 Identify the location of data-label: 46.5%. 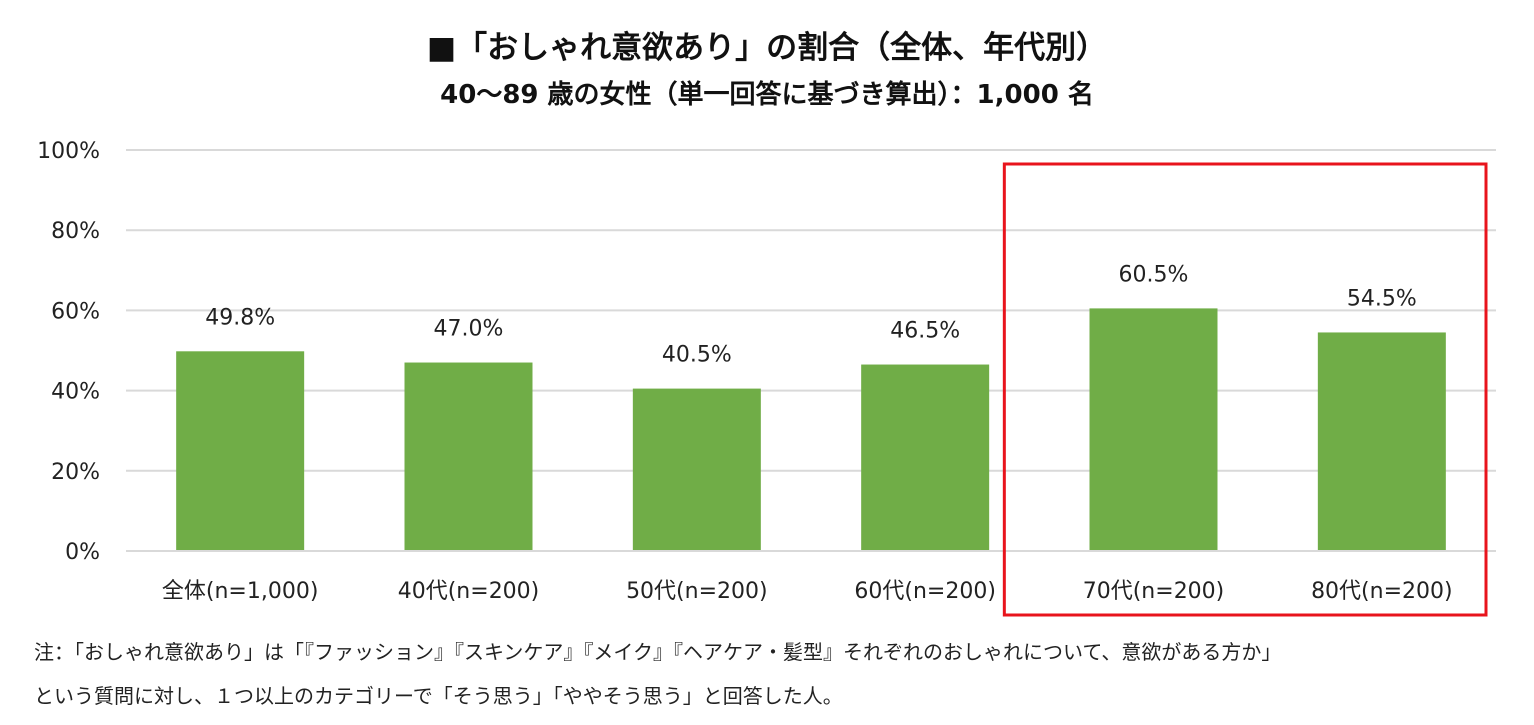
(925, 331).